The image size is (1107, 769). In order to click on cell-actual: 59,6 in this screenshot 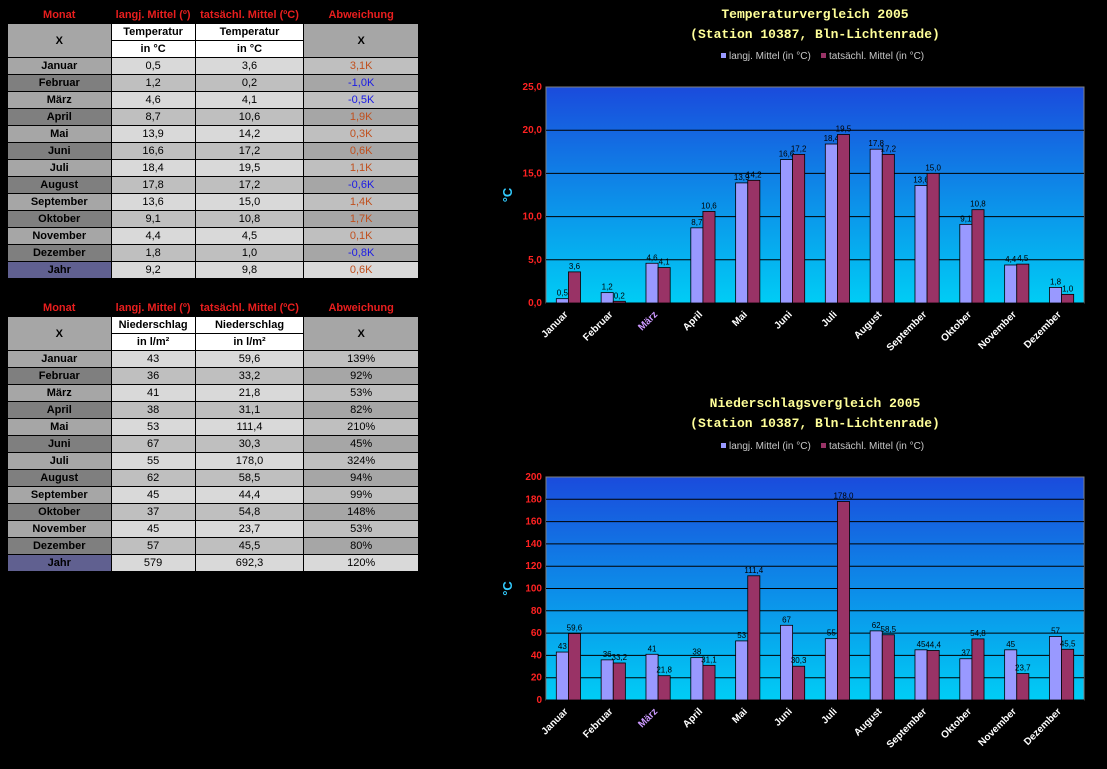, I will do `click(249, 359)`.